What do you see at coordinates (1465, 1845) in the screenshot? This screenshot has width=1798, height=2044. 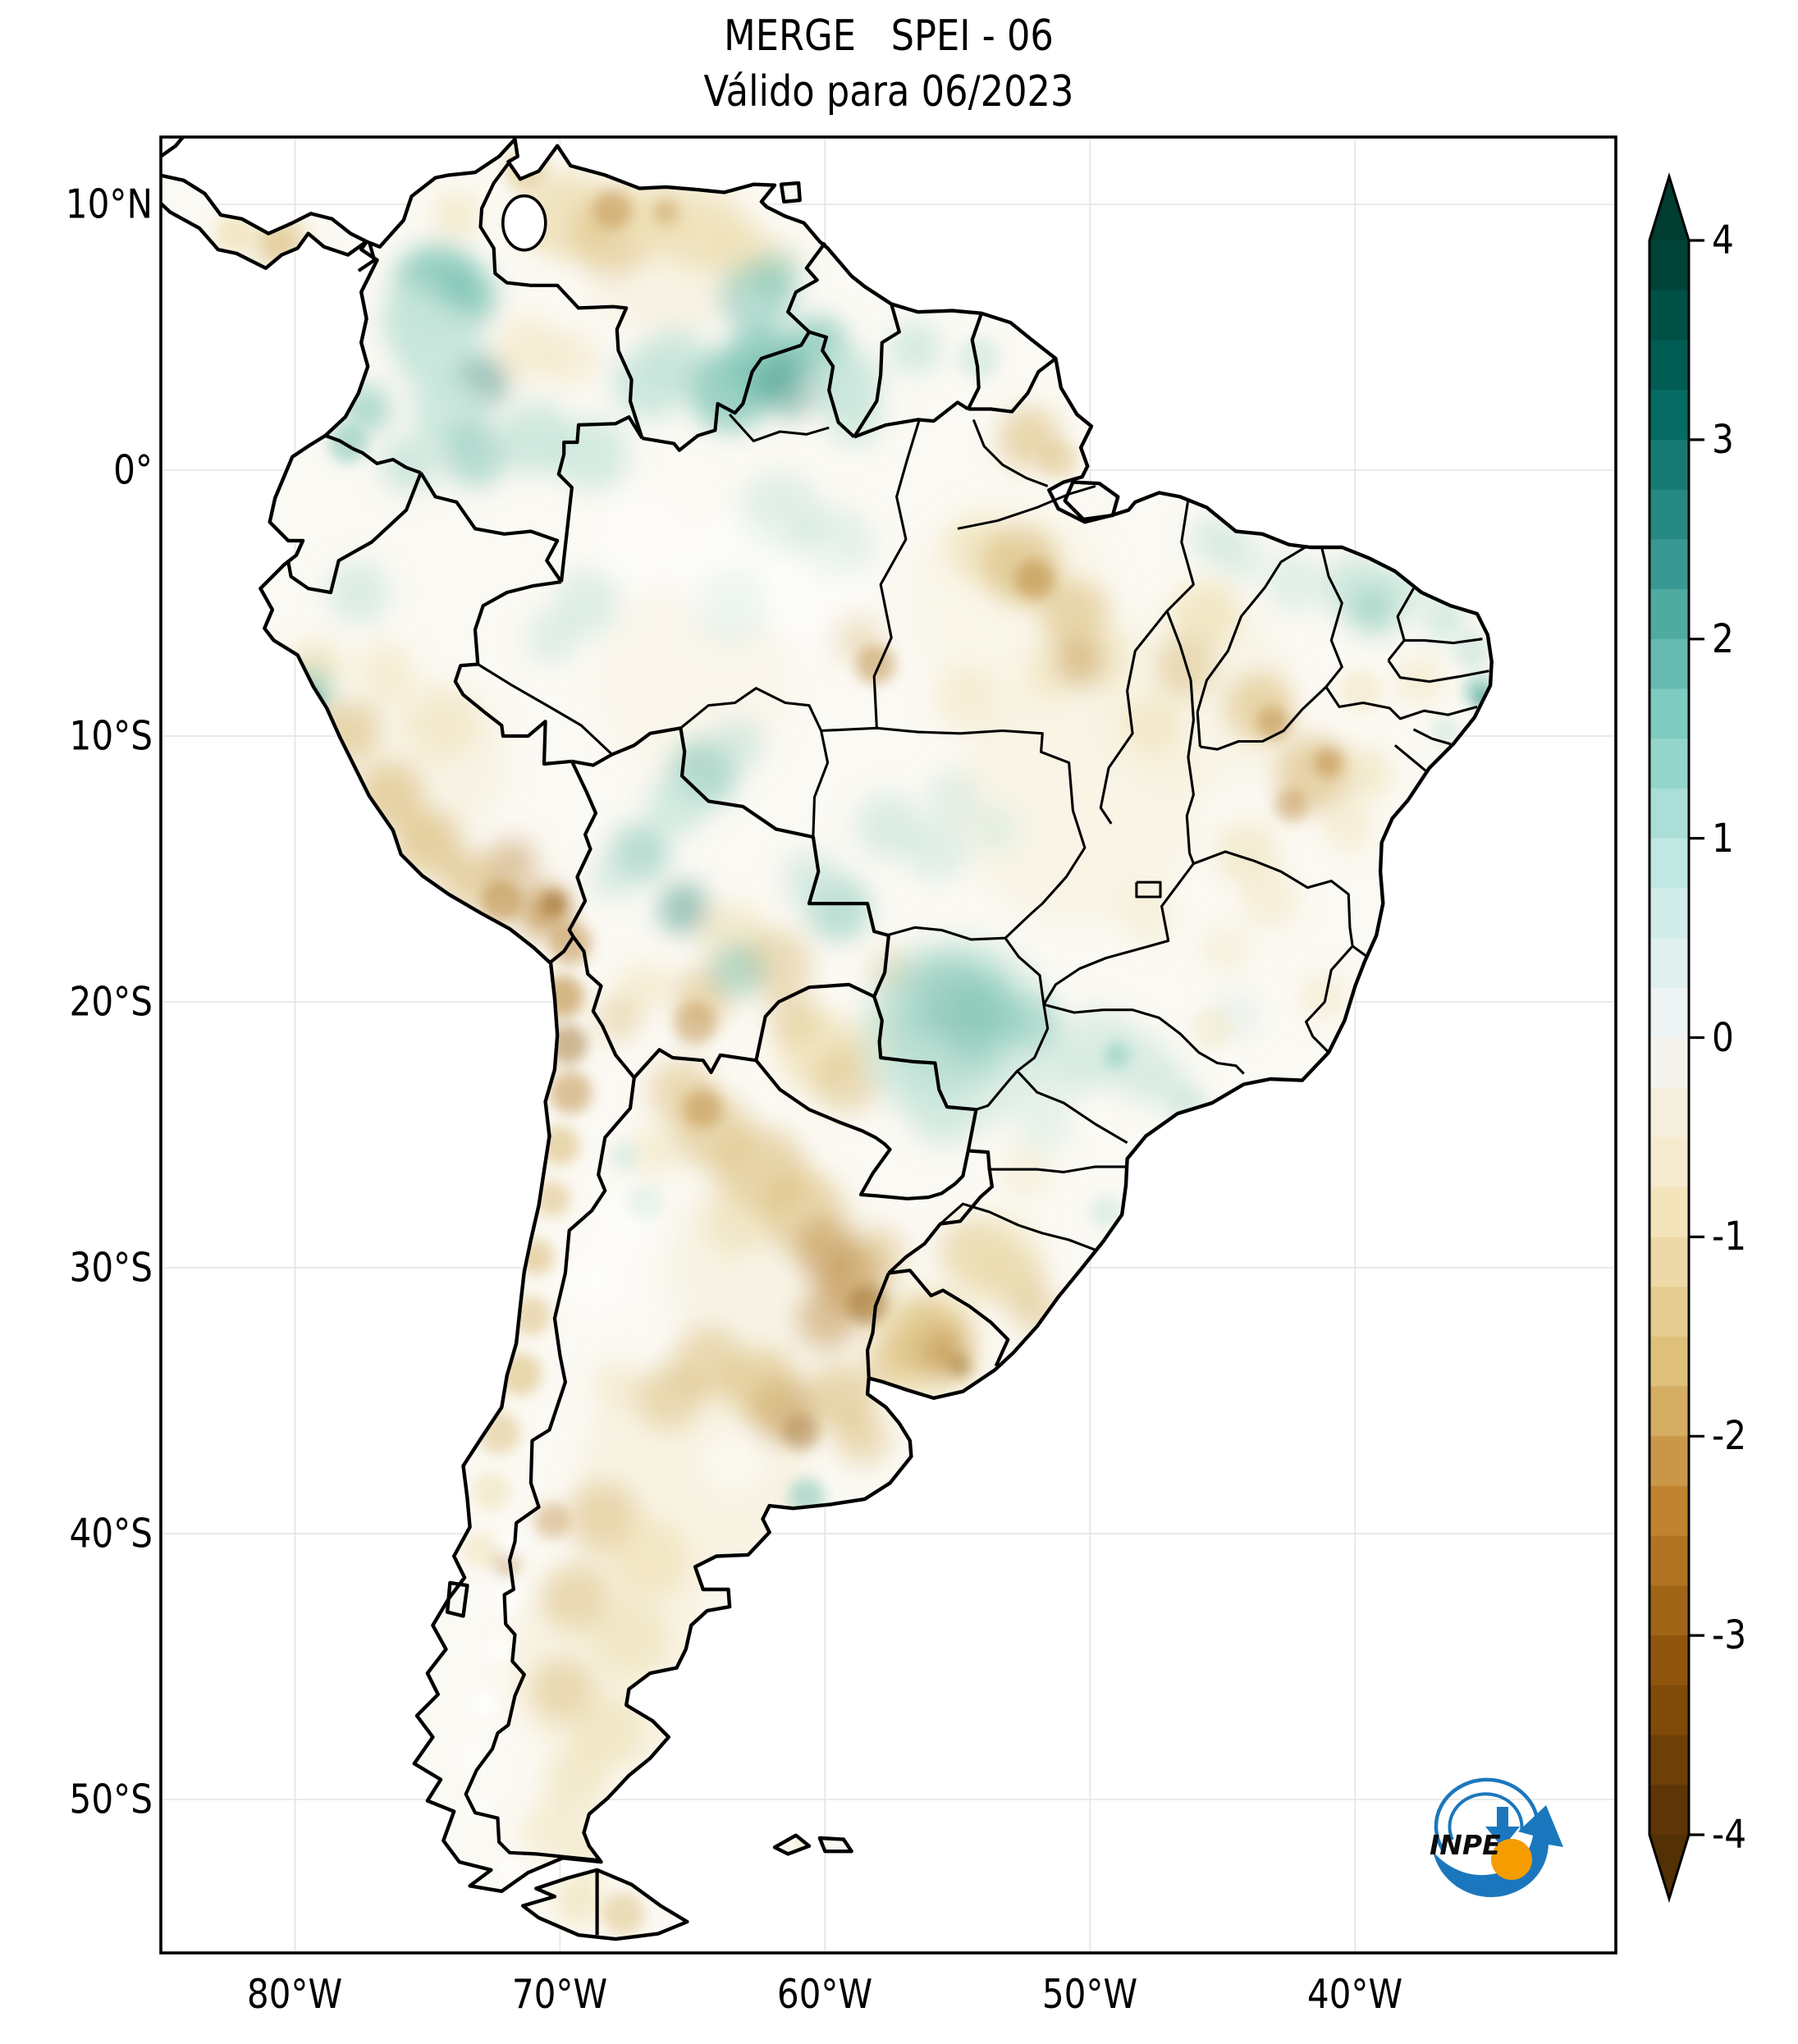 I see `inpe-logo-text: INPE` at bounding box center [1465, 1845].